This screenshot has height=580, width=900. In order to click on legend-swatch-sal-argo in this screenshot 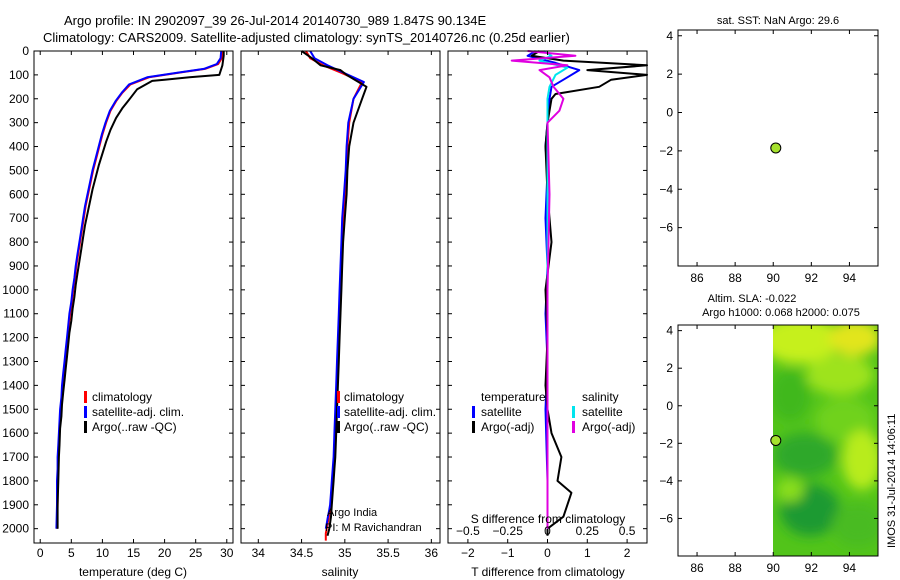, I will do `click(573, 427)`.